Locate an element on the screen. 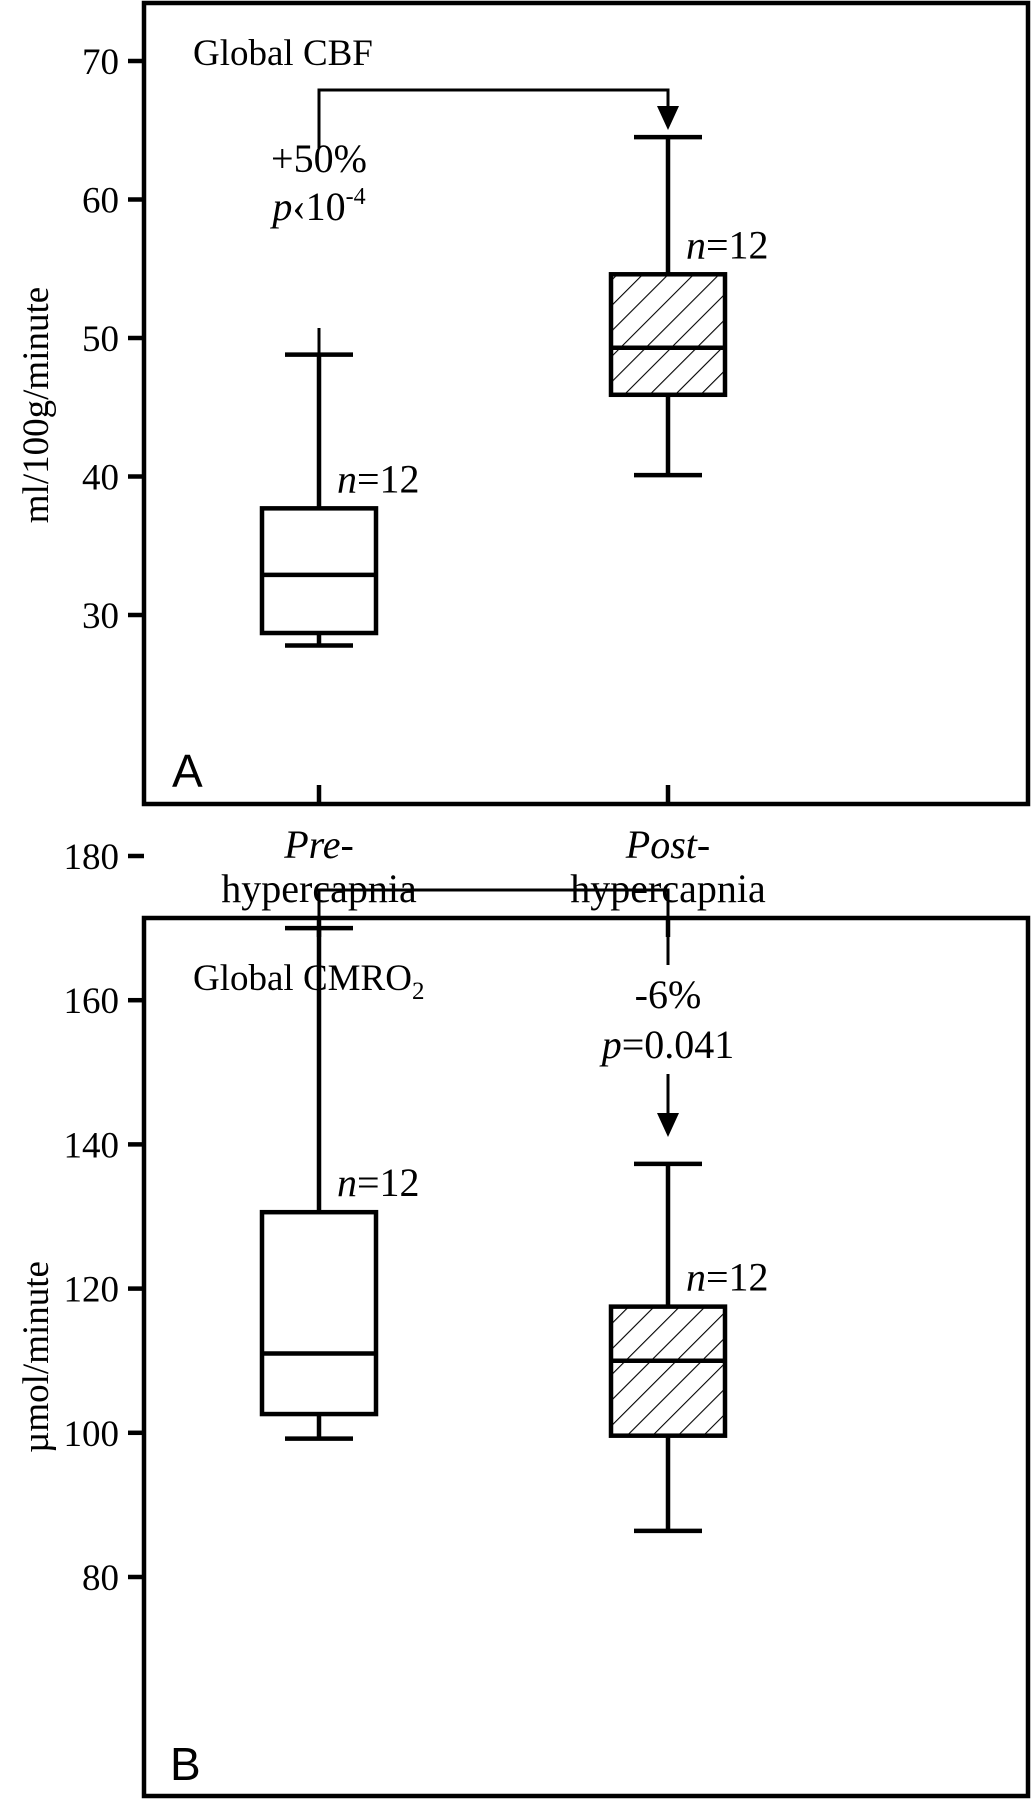  panel-a-box-post: n=12 is located at coordinates (688, 306).